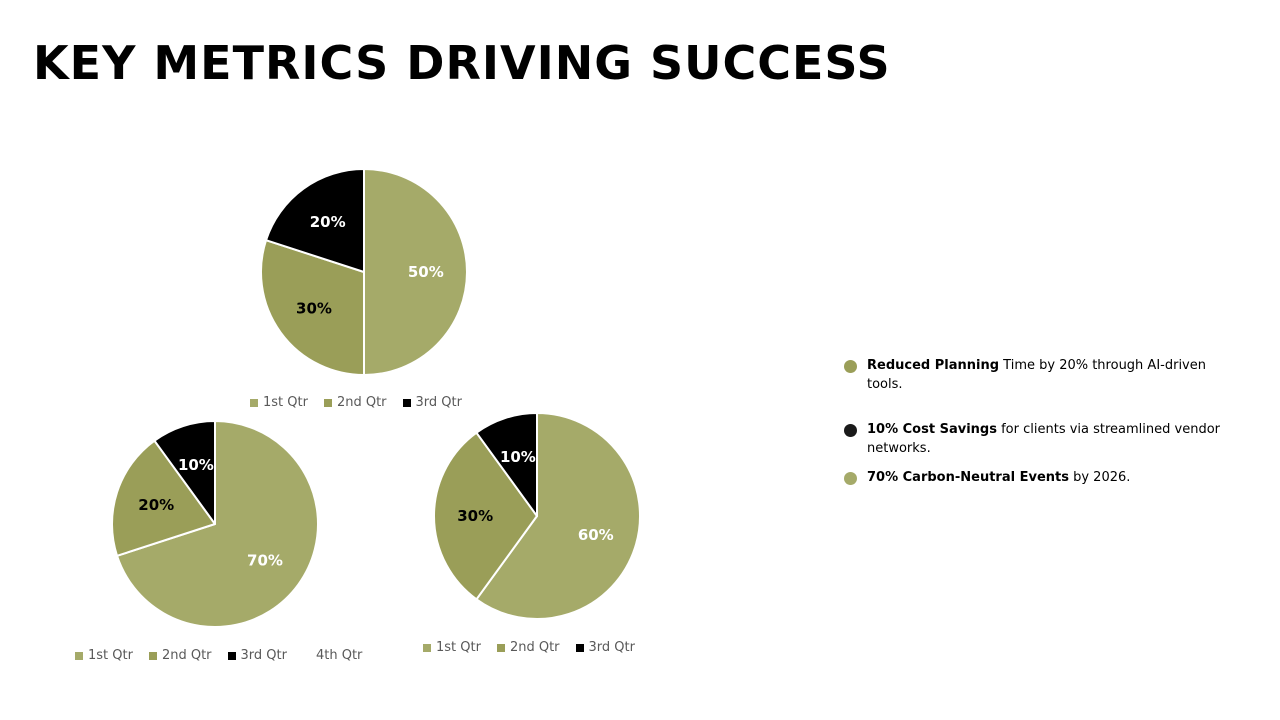 Image resolution: width=1280 pixels, height=720 pixels. What do you see at coordinates (1099, 477) in the screenshot?
I see `bullet-text: by 2026.` at bounding box center [1099, 477].